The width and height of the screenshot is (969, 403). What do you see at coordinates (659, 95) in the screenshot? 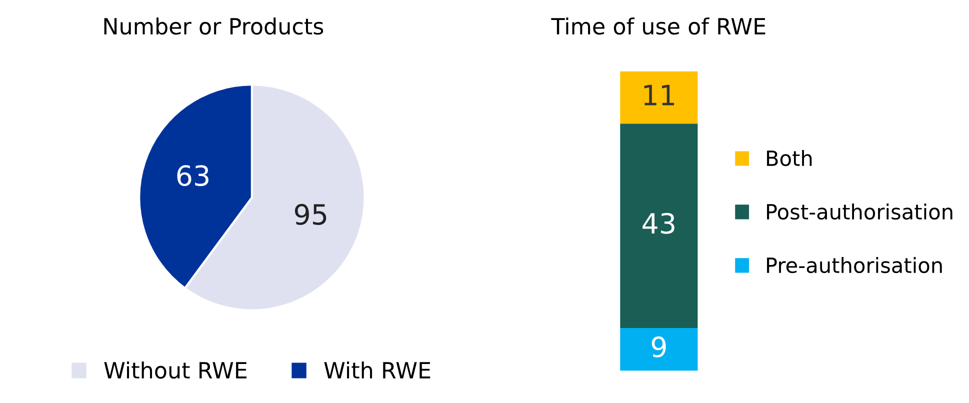
I see `data-label: 11` at bounding box center [659, 95].